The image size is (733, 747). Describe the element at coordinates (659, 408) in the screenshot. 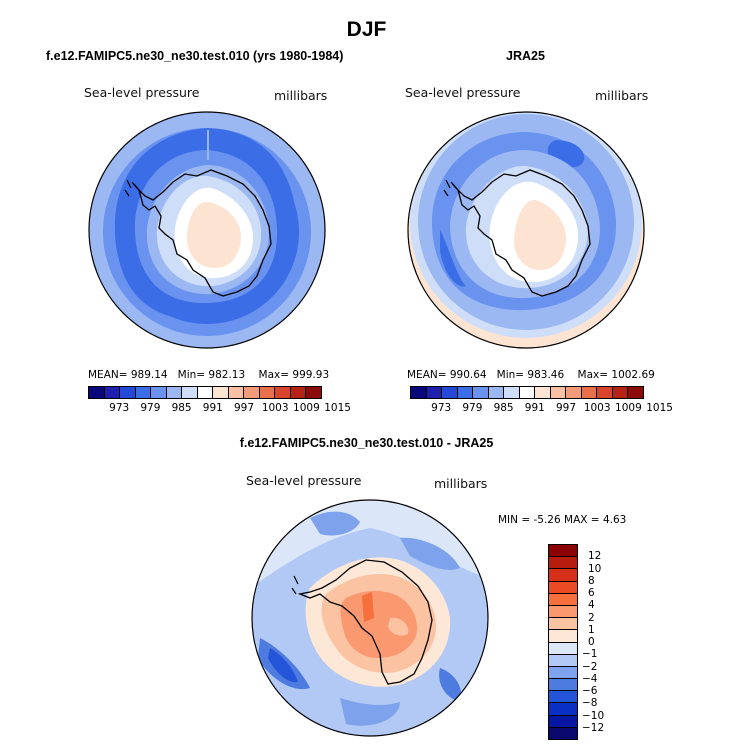

I see `obs-colorbar-tick-label: 1015` at that location.